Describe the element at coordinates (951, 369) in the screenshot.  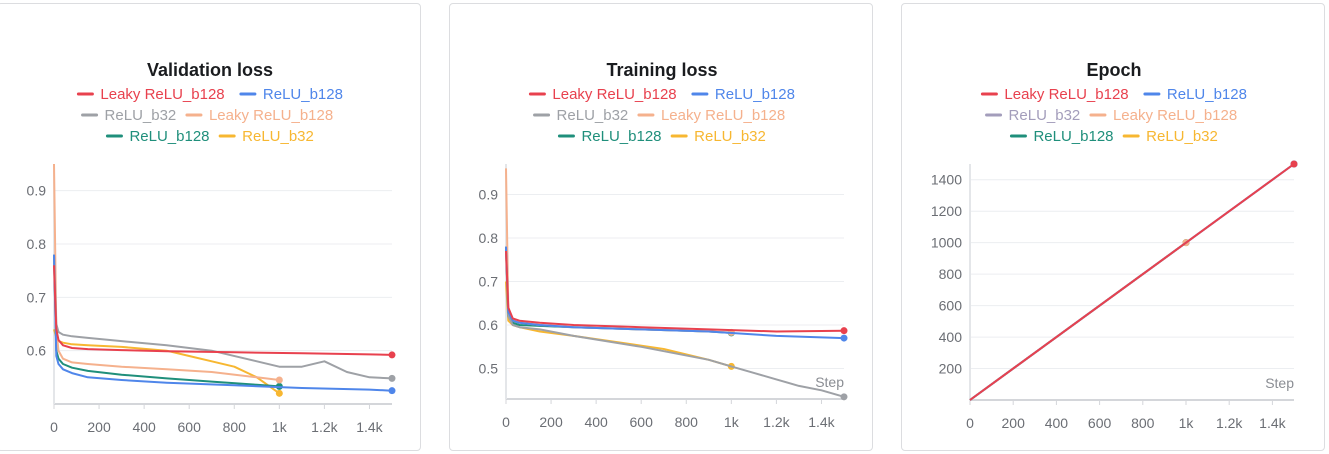
I see `y-tick-label: 200` at that location.